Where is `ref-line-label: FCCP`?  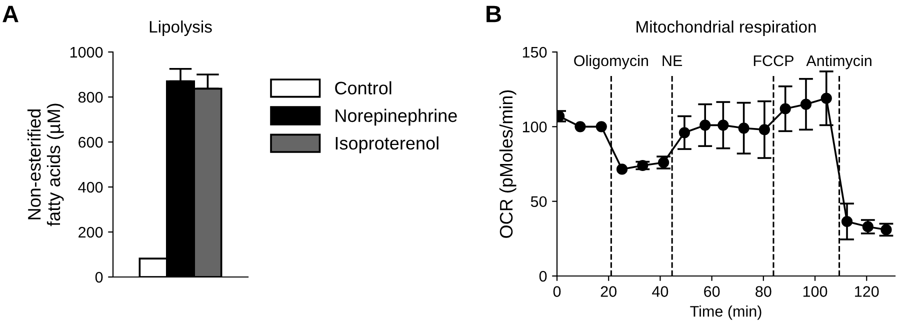
ref-line-label: FCCP is located at coordinates (774, 60).